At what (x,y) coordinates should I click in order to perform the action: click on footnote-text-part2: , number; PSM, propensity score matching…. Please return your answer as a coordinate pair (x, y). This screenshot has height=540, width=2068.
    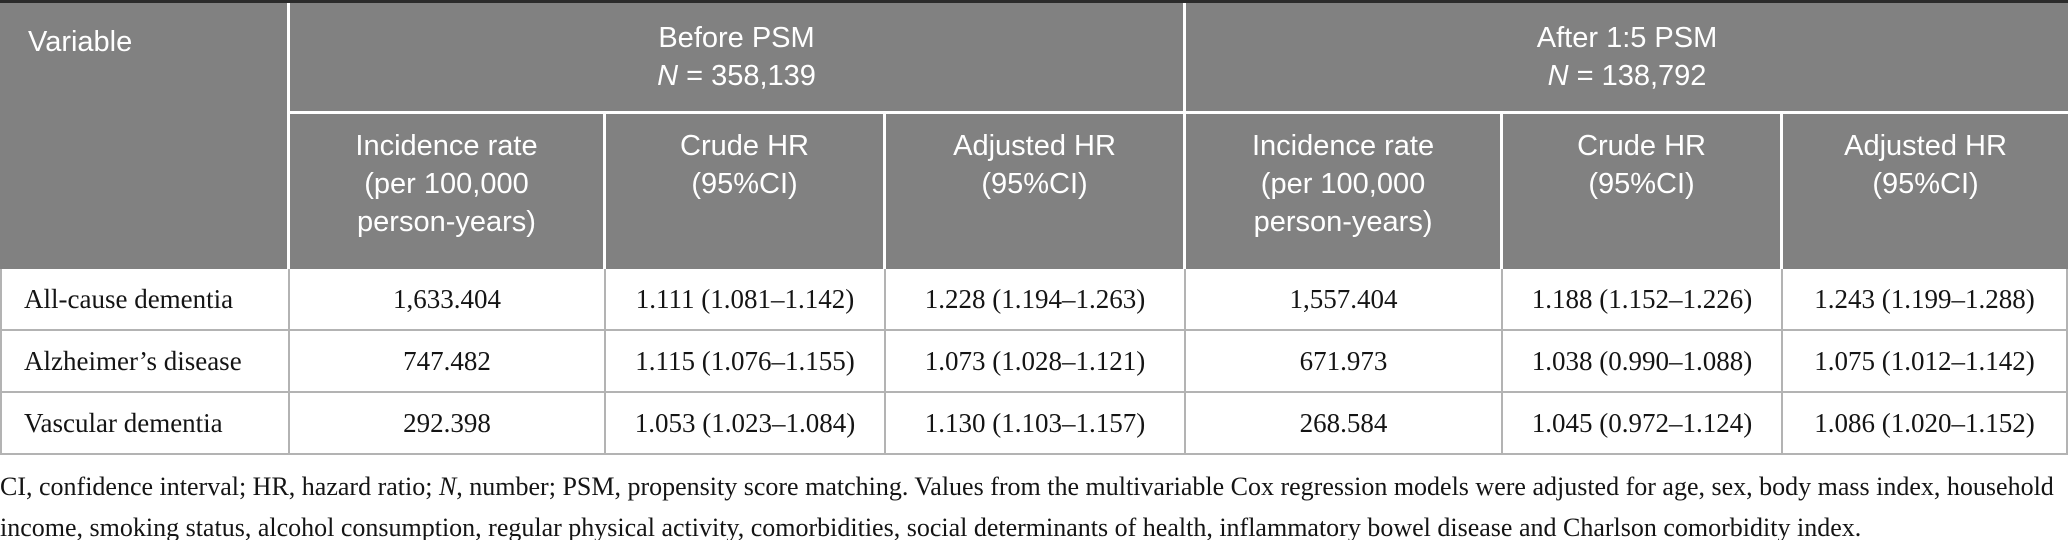
    Looking at the image, I should click on (1027, 506).